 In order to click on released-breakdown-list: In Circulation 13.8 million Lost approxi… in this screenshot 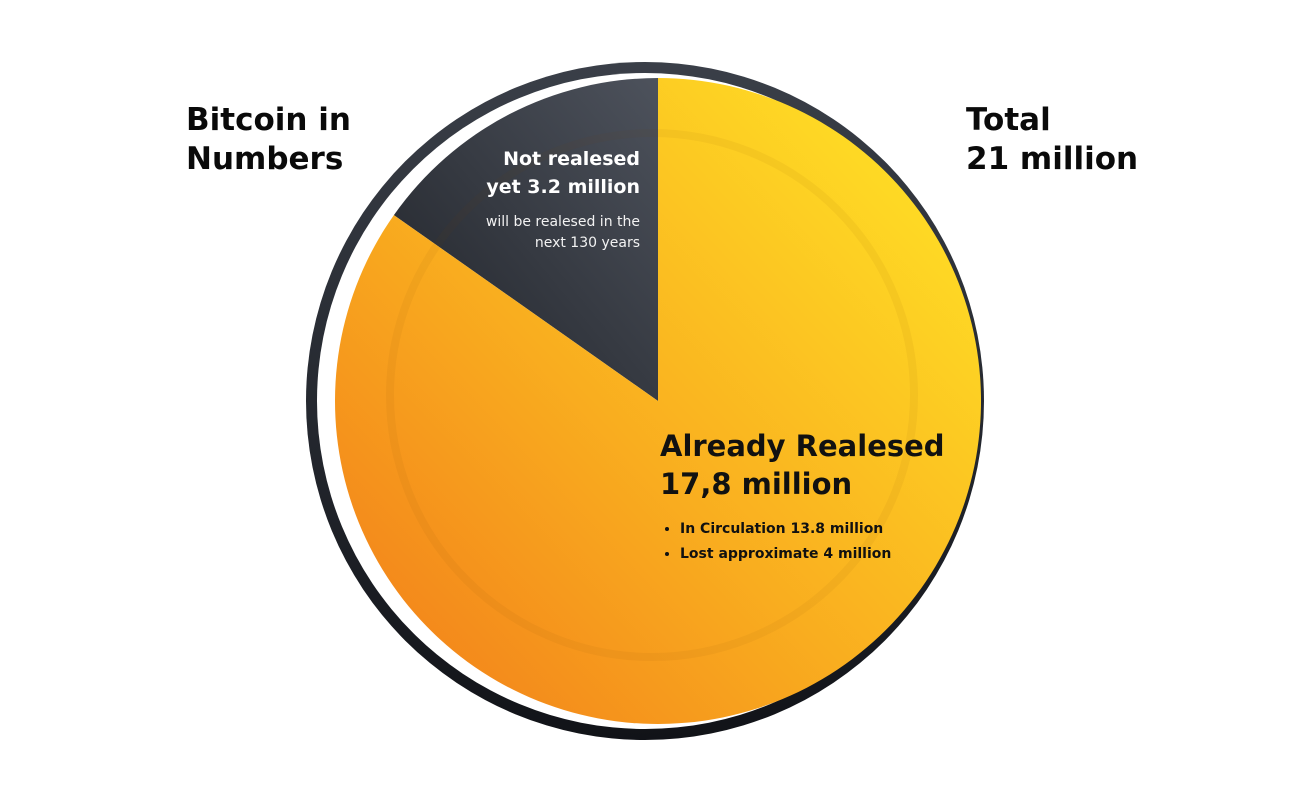, I will do `click(802, 542)`.